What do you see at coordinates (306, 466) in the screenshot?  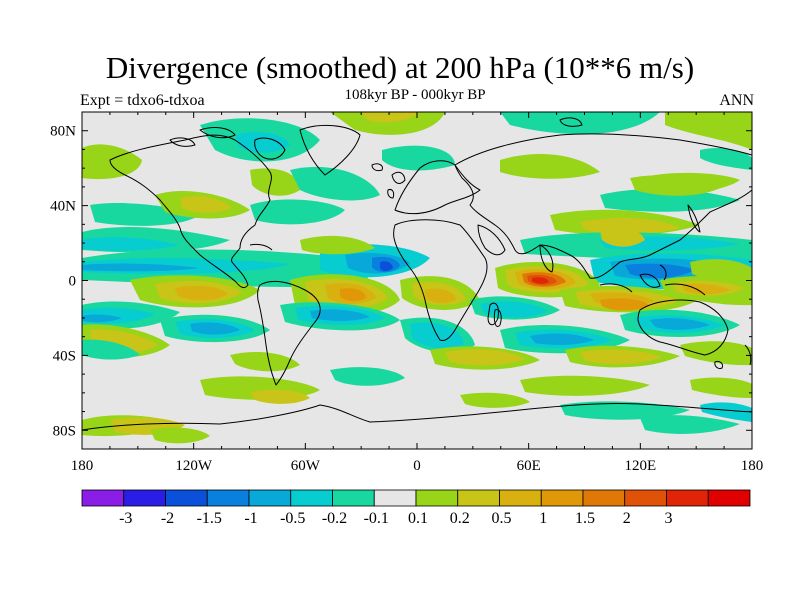 I see `lon-tick-label: 60W` at bounding box center [306, 466].